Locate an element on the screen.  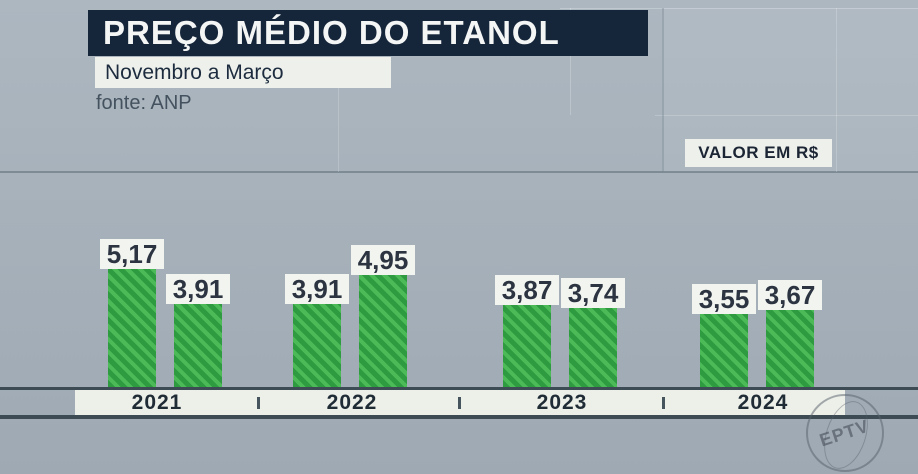
chart-source: fonte: ANP is located at coordinates (144, 103).